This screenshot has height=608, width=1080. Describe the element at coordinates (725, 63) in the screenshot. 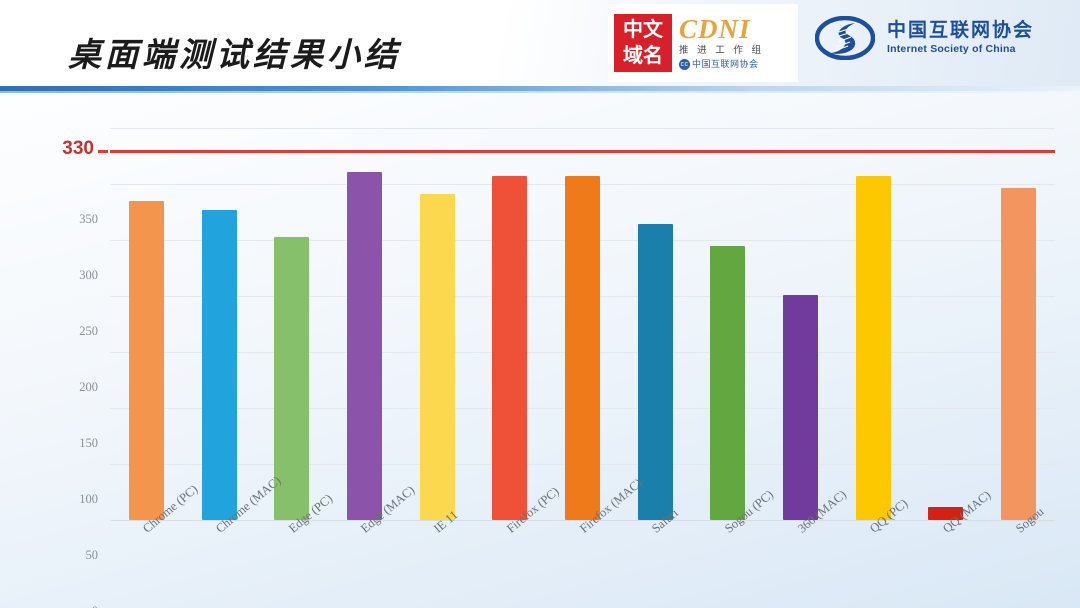

I see `cdni-org-name: 中国互联网协会` at that location.